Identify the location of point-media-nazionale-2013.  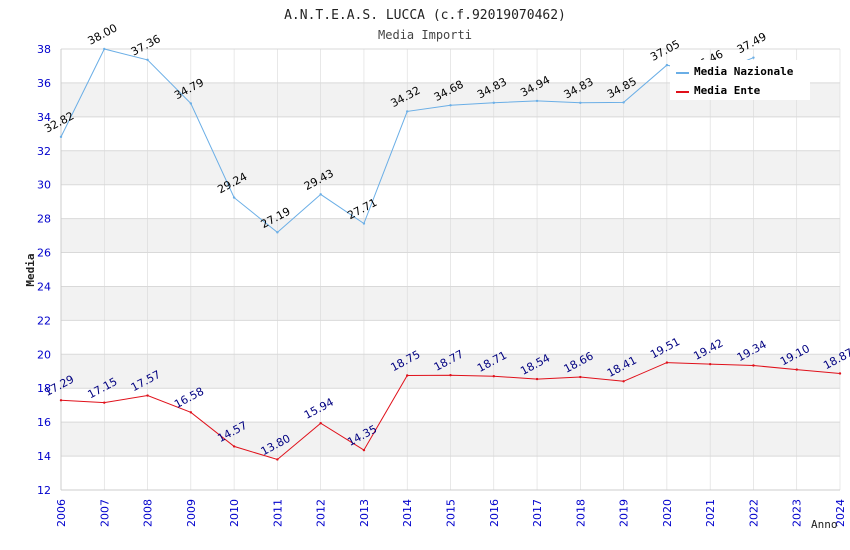
(364, 223).